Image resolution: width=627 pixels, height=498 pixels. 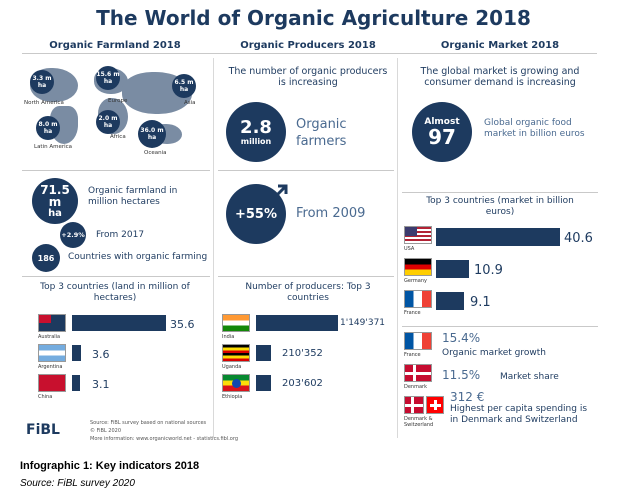 What do you see at coordinates (108, 122) in the screenshot?
I see `badge-africa: 2.0 m ha` at bounding box center [108, 122].